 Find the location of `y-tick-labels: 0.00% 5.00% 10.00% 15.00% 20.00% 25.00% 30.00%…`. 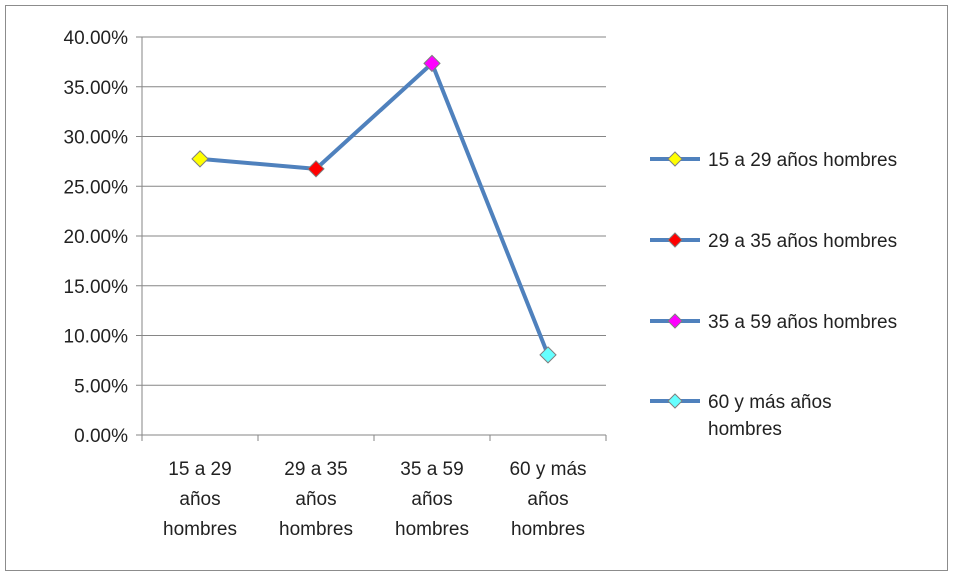

y-tick-labels: 0.00% 5.00% 10.00% 15.00% 20.00% 25.00% 30.00%… is located at coordinates (96, 237).